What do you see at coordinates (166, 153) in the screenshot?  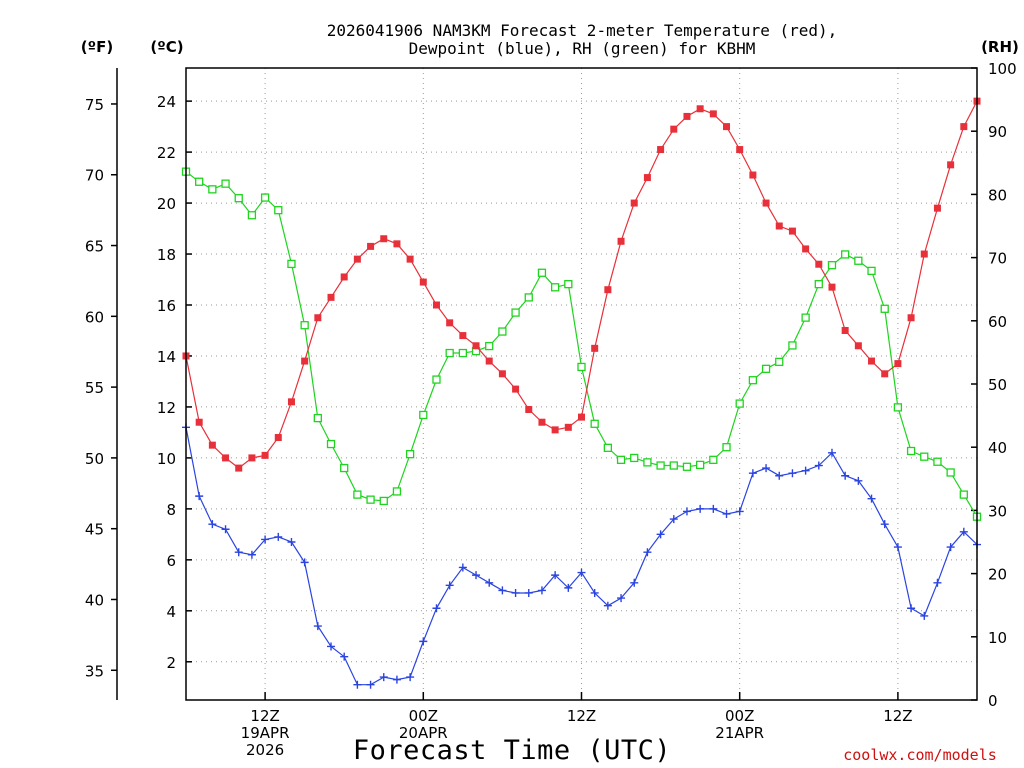 I see `celsius-tick-label: 22` at bounding box center [166, 153].